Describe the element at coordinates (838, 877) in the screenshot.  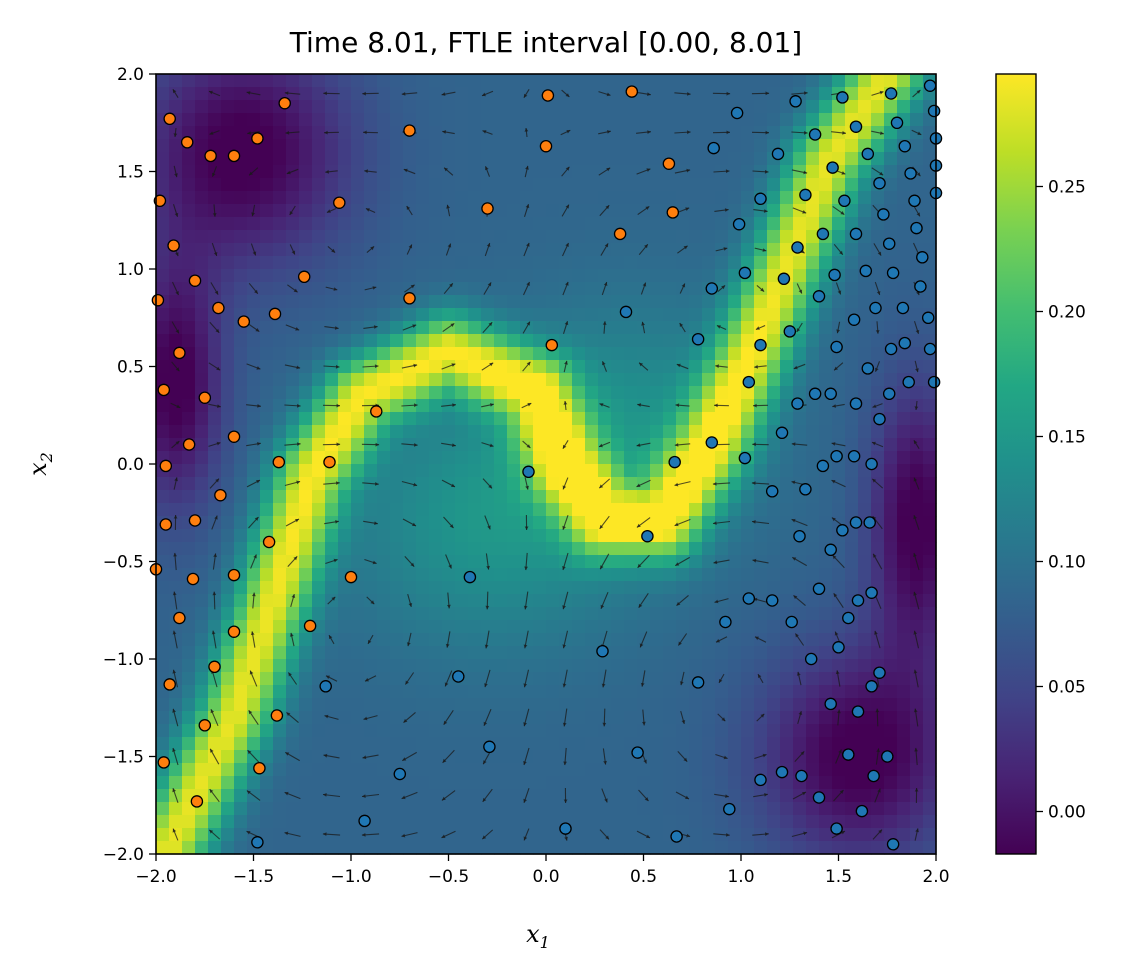
I see `x-tick-label: 1.5` at that location.